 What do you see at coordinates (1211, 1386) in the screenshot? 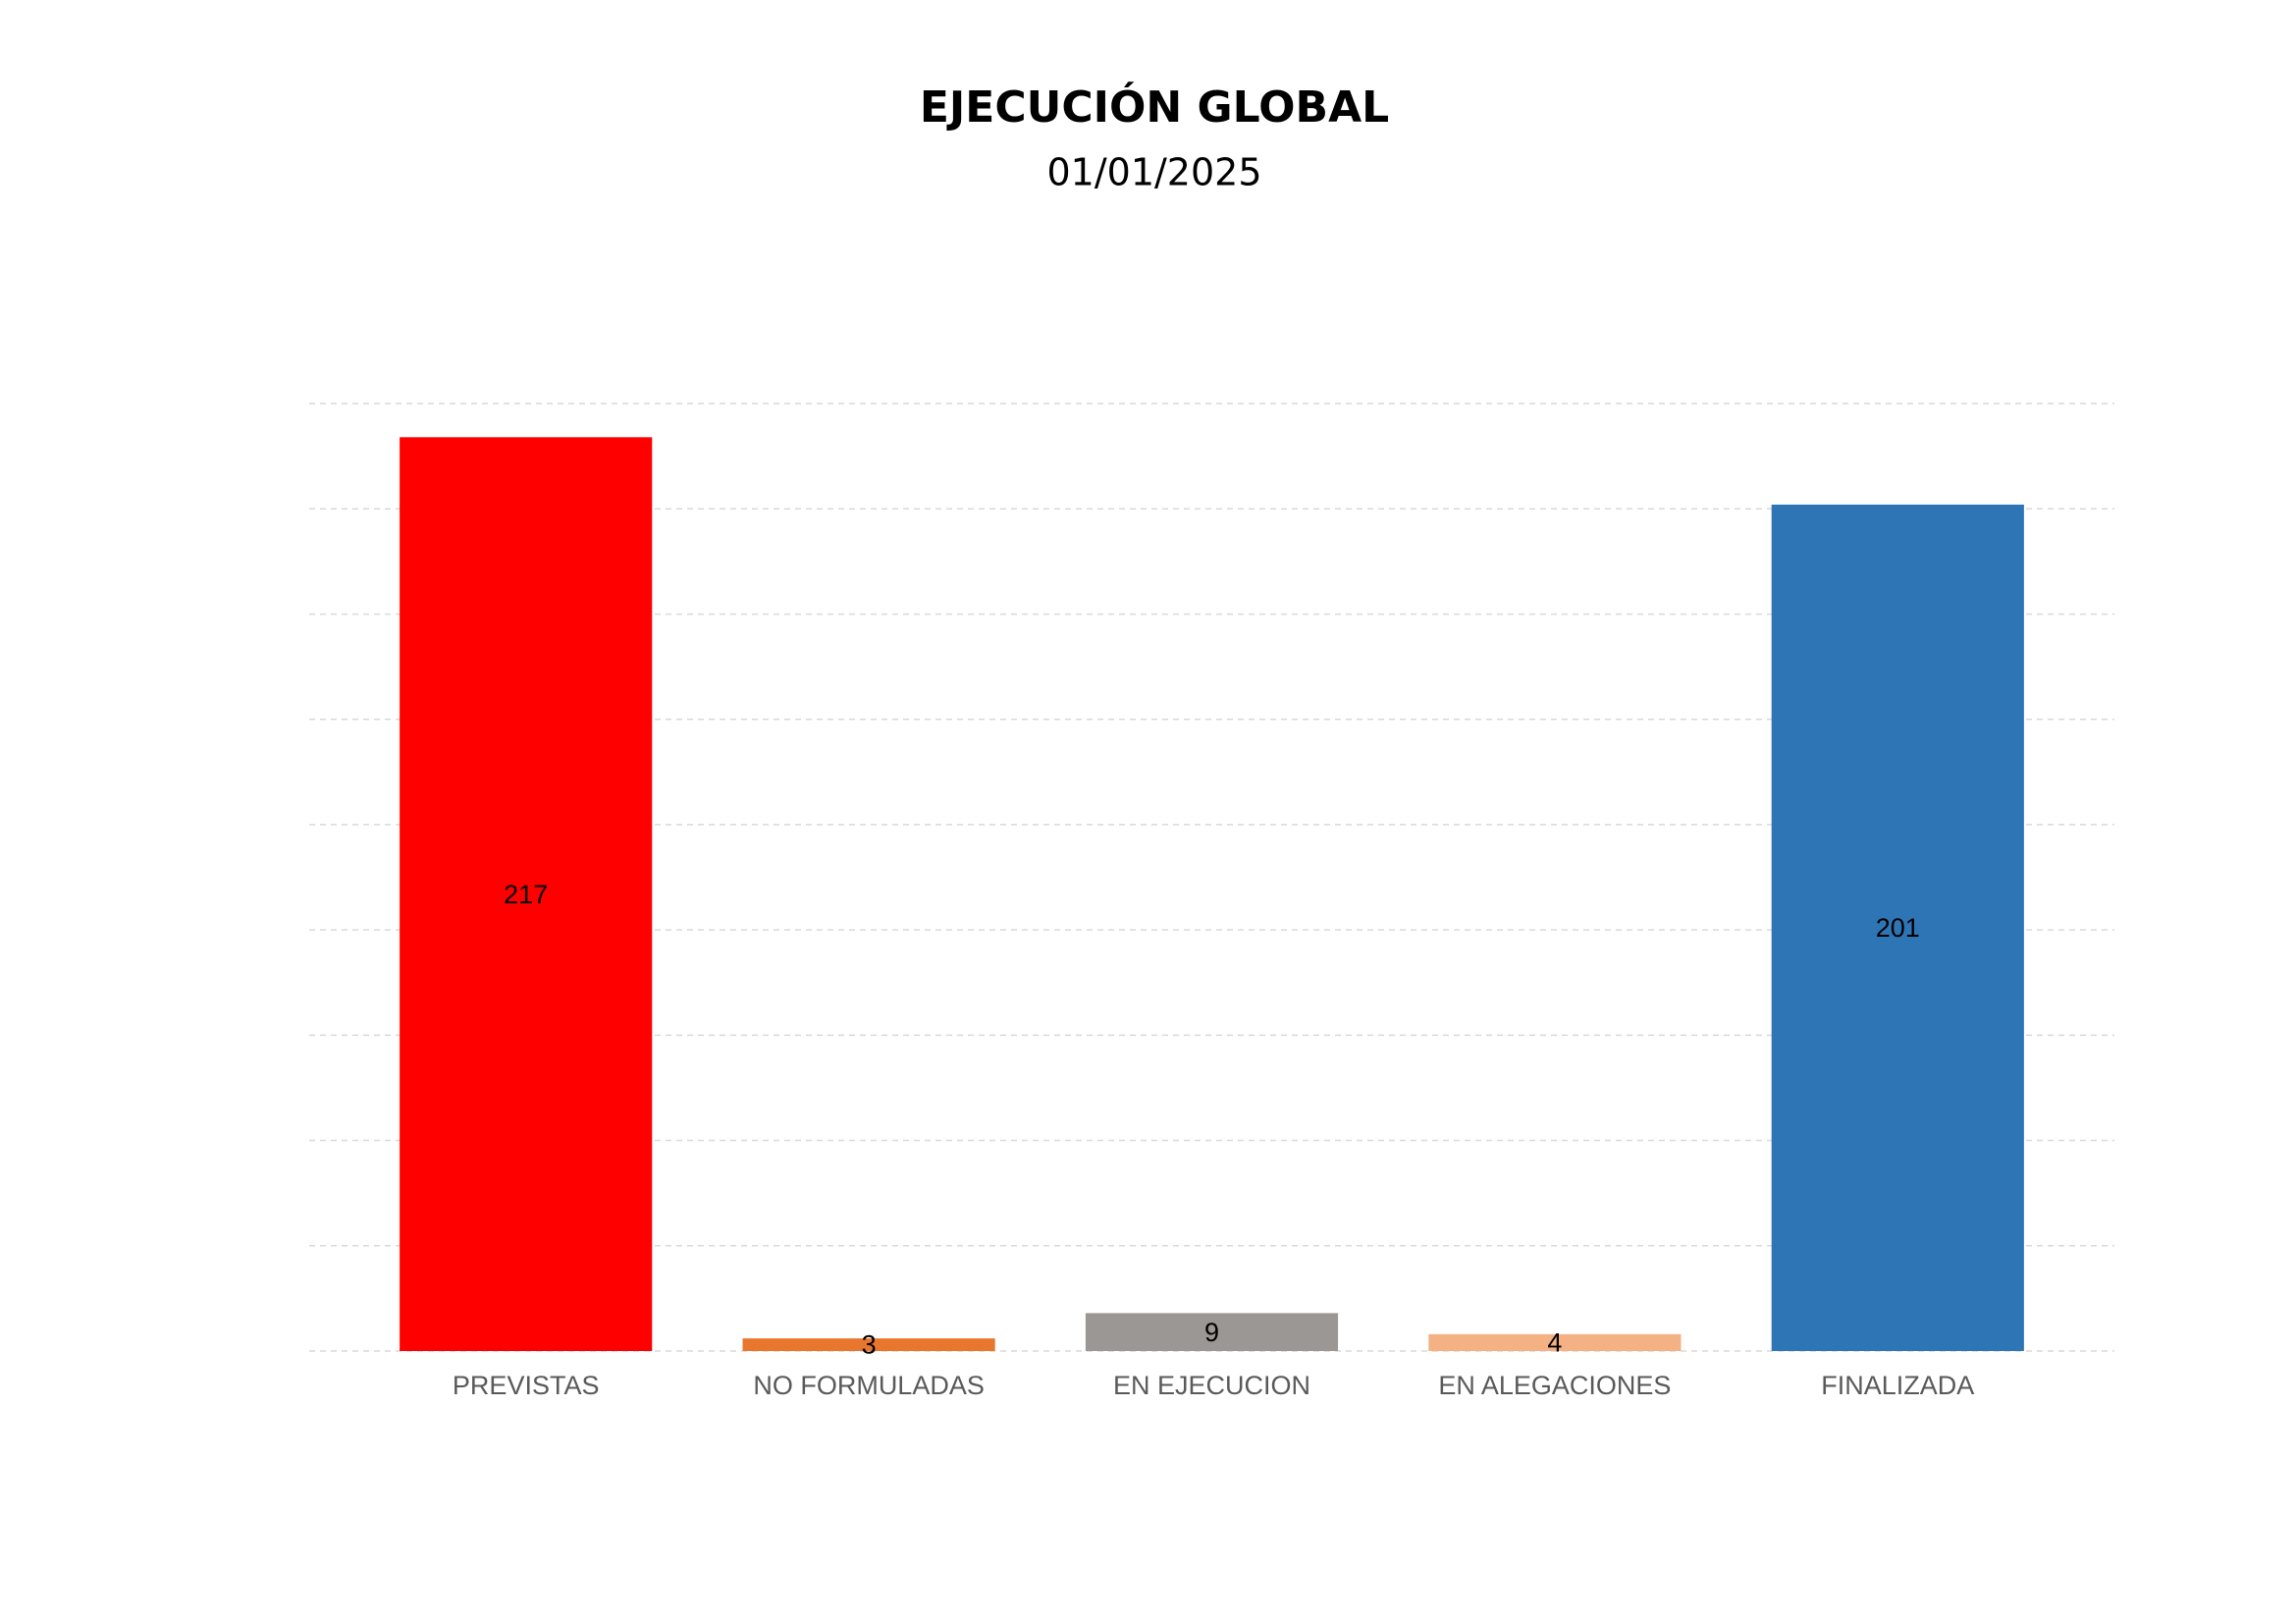
I see `x-tick-label: EN EJECUCION` at bounding box center [1211, 1386].